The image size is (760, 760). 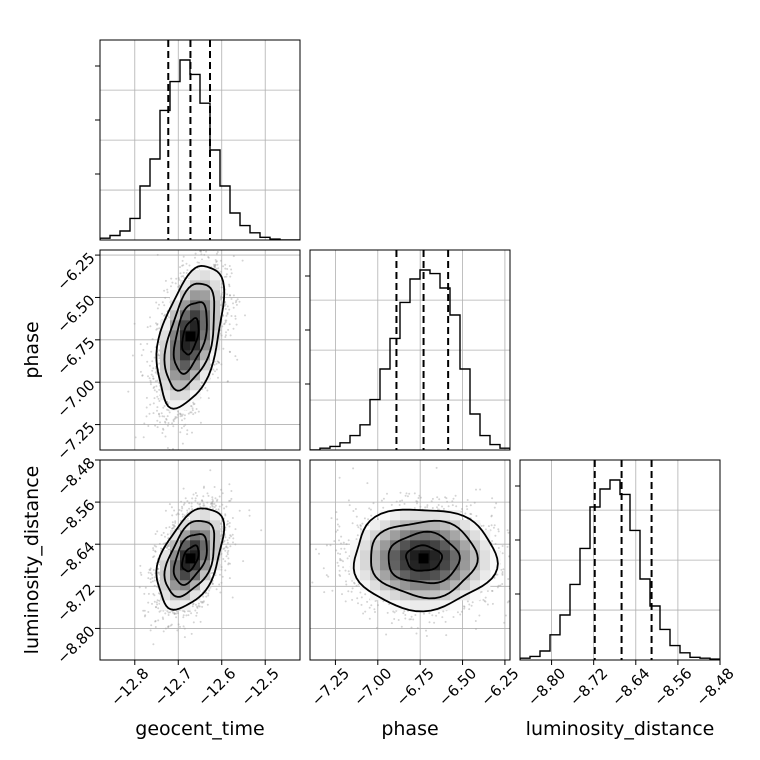 What do you see at coordinates (75, 518) in the screenshot?
I see `ytick-label-luminosity_distance-3: −8.56` at bounding box center [75, 518].